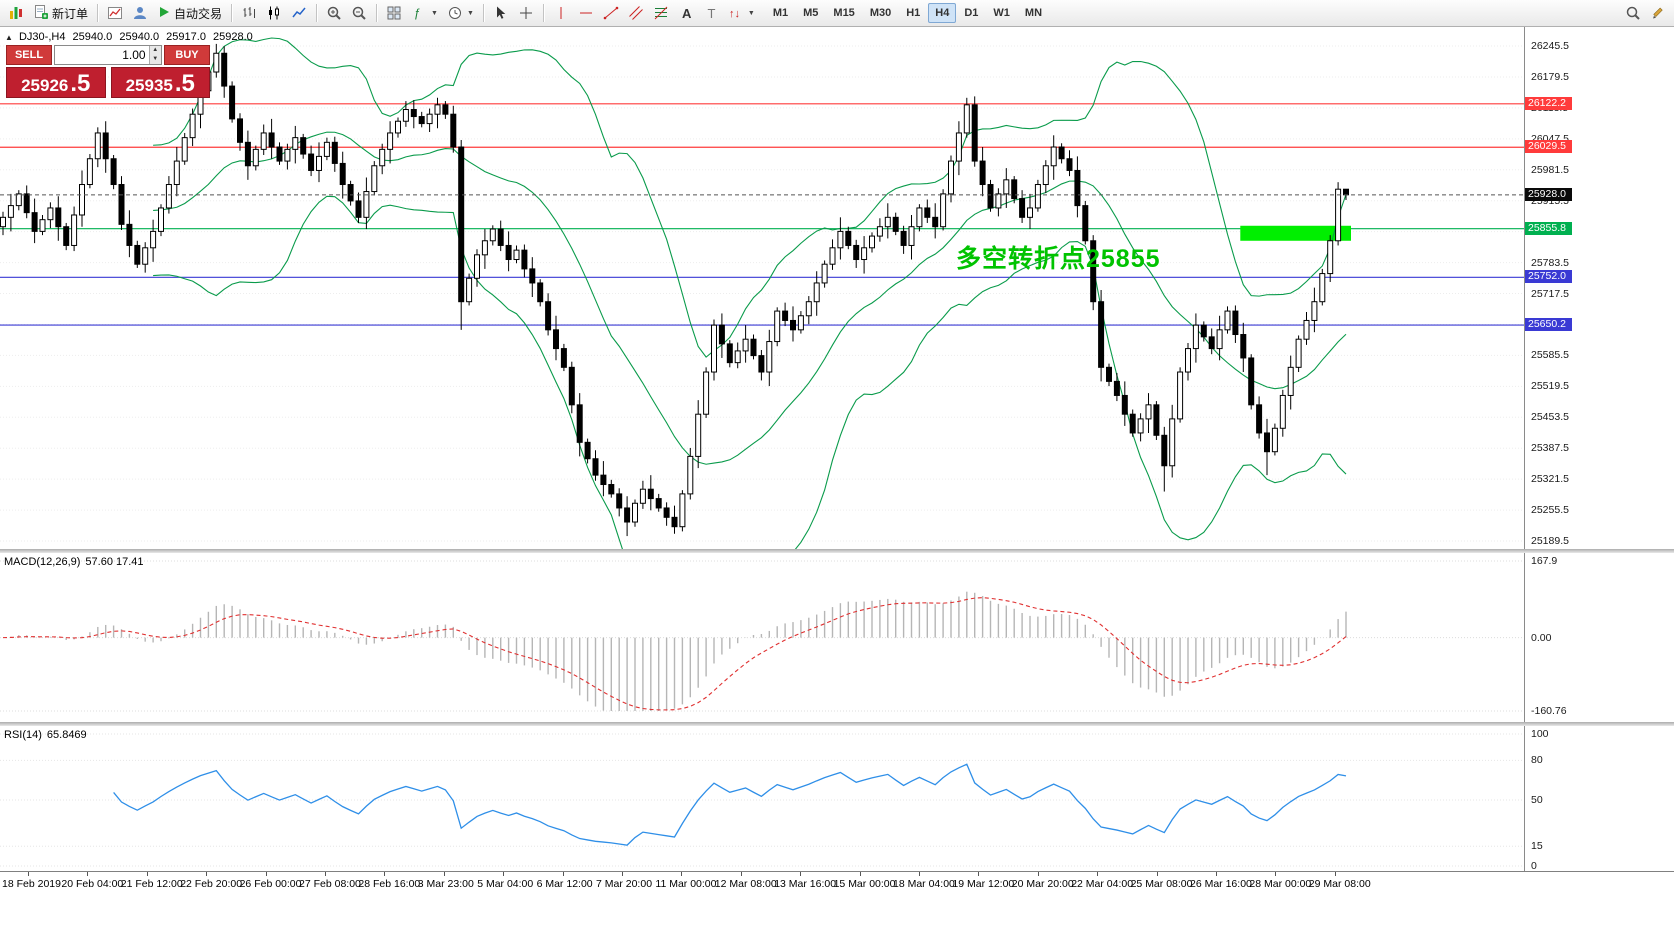 This screenshot has height=949, width=1674. What do you see at coordinates (1537, 760) in the screenshot?
I see `rsi-tick: 80` at bounding box center [1537, 760].